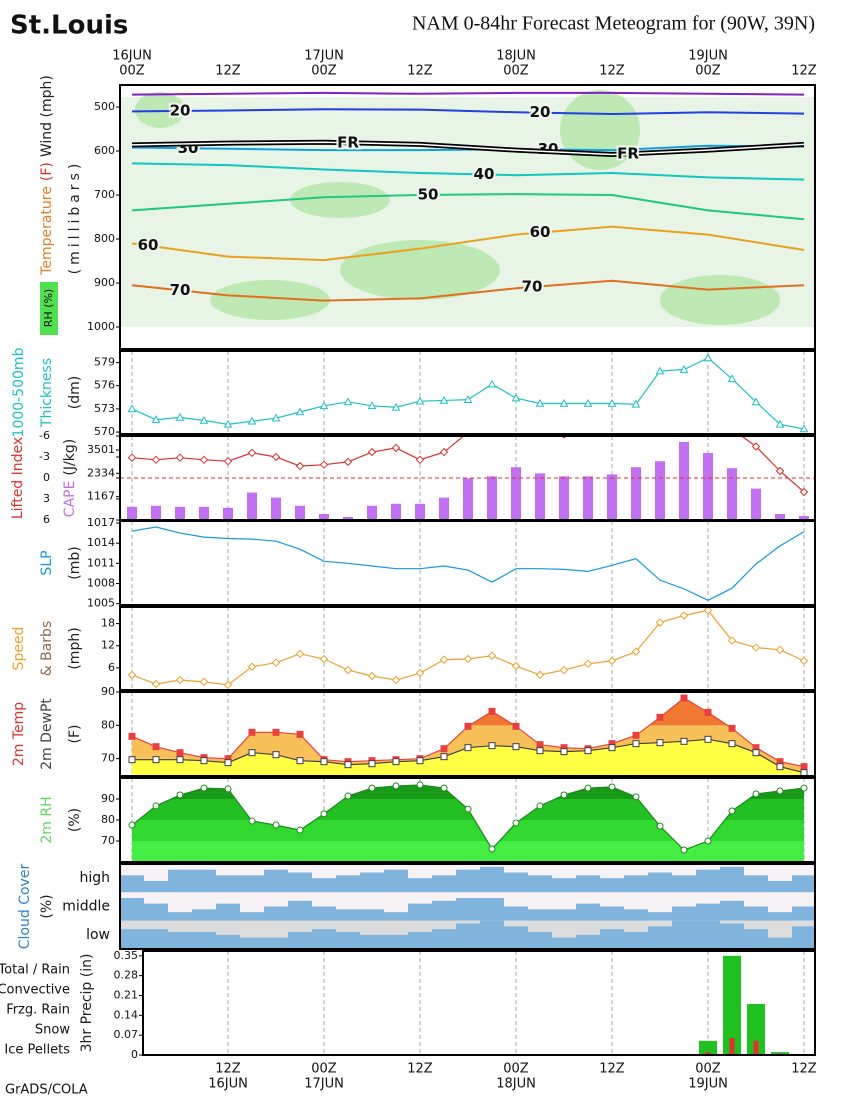  I want to click on panel-frame, so click(467, 906).